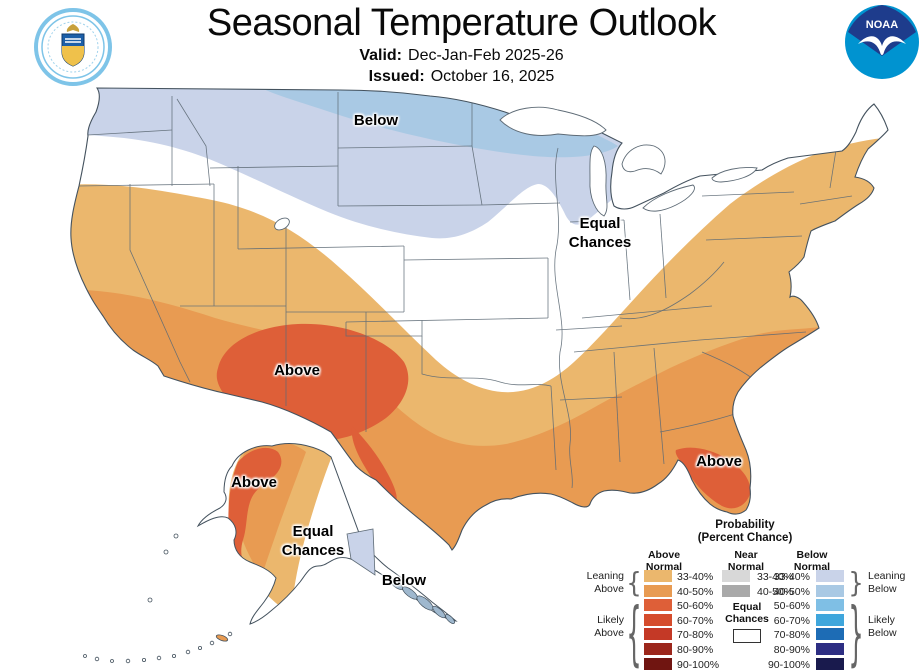 The height and width of the screenshot is (672, 923). Describe the element at coordinates (713, 478) in the screenshot. I see `above-50-60-region-florida` at that location.